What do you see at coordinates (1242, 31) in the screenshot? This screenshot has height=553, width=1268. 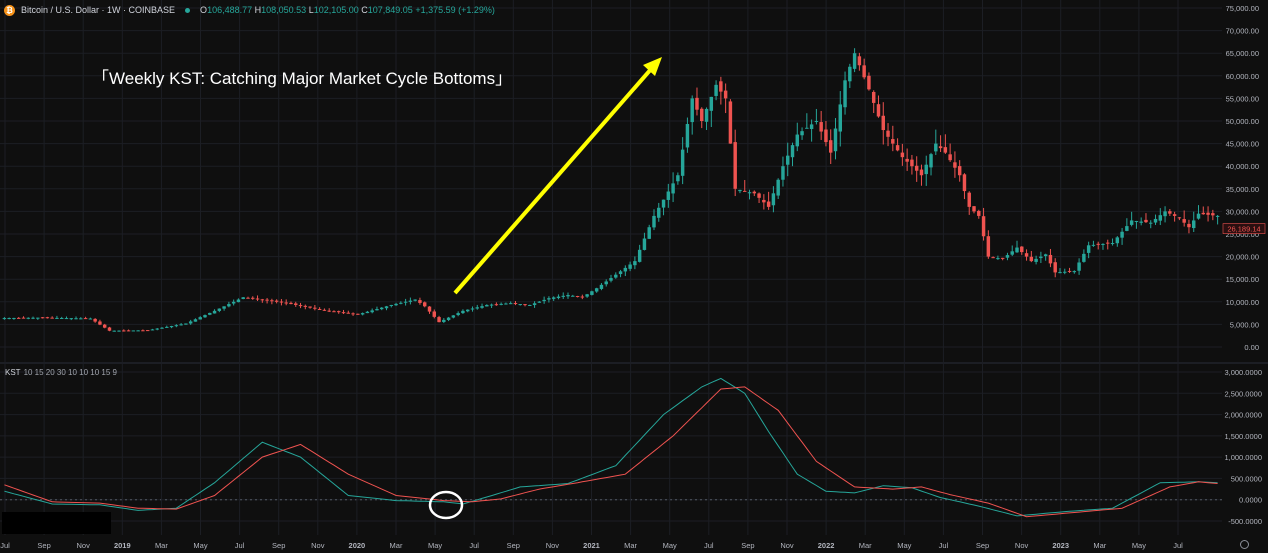 I see `price-tick-label: 70,000.00` at bounding box center [1242, 31].